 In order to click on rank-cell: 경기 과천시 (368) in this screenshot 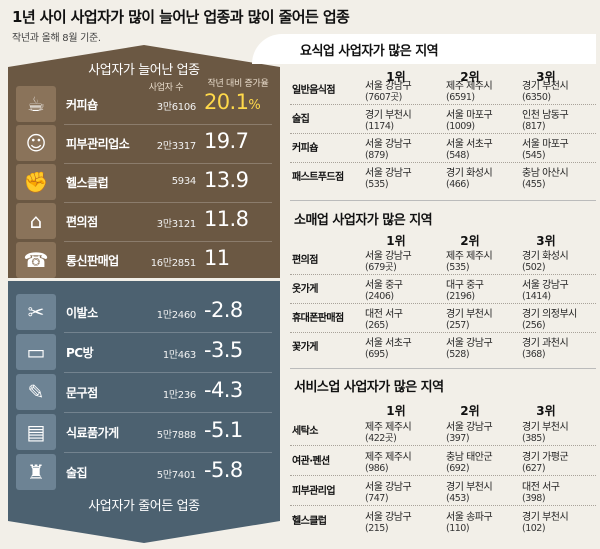, I will do `click(545, 349)`.